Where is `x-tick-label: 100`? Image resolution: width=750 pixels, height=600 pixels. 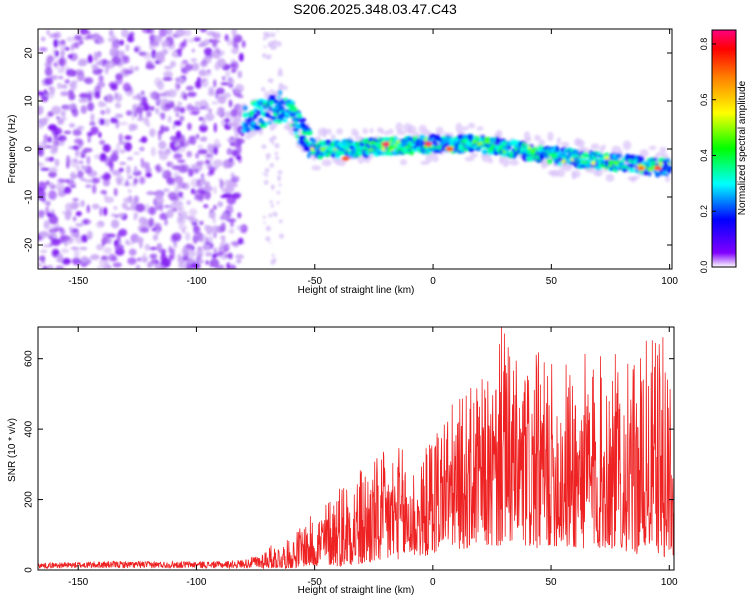
x-tick-label: 100 is located at coordinates (669, 582).